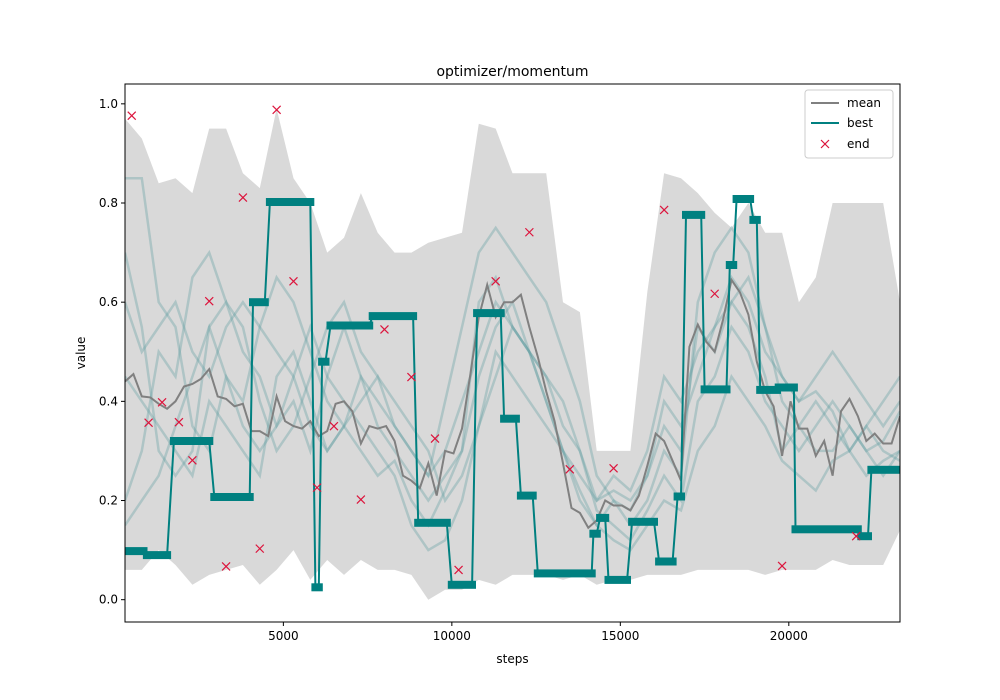  I want to click on legend-end-label: end, so click(858, 144).